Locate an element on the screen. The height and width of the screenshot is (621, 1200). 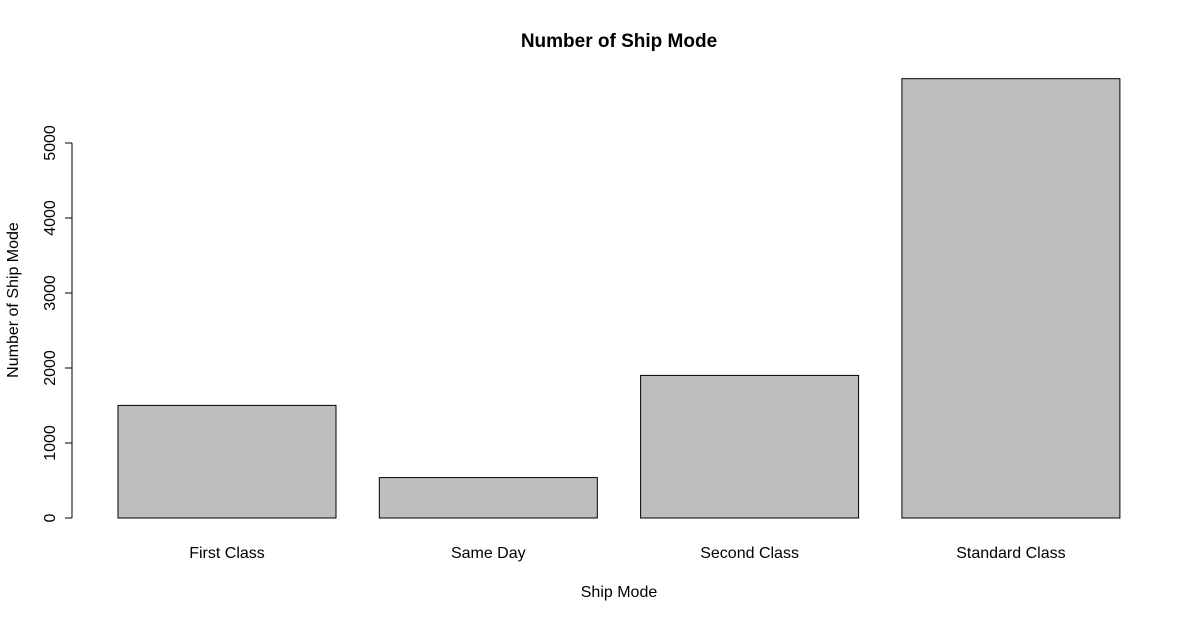
y-tick-label: 4000 is located at coordinates (50, 218).